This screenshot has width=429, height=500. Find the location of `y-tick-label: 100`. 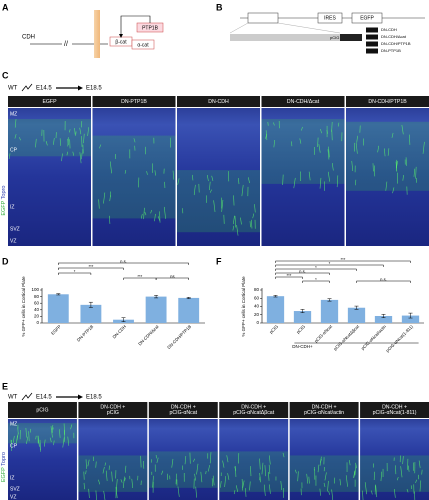

y-tick-label: 100 is located at coordinates (35, 289).